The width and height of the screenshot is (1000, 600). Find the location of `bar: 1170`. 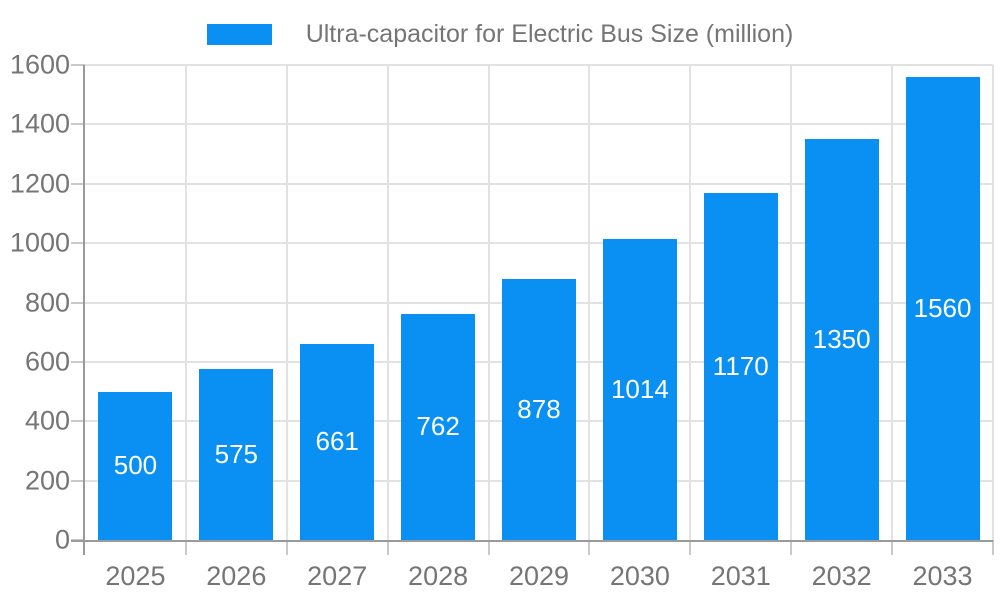

bar: 1170 is located at coordinates (740, 366).